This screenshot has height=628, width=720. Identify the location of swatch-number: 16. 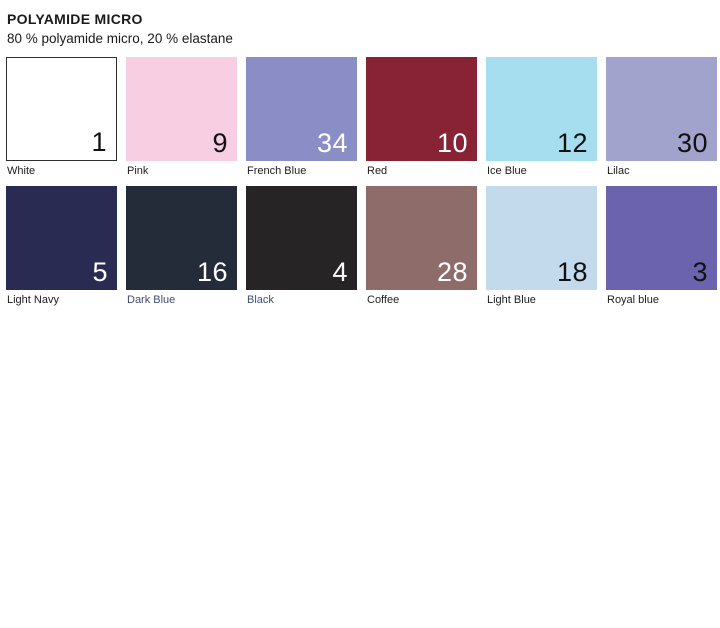
(212, 271).